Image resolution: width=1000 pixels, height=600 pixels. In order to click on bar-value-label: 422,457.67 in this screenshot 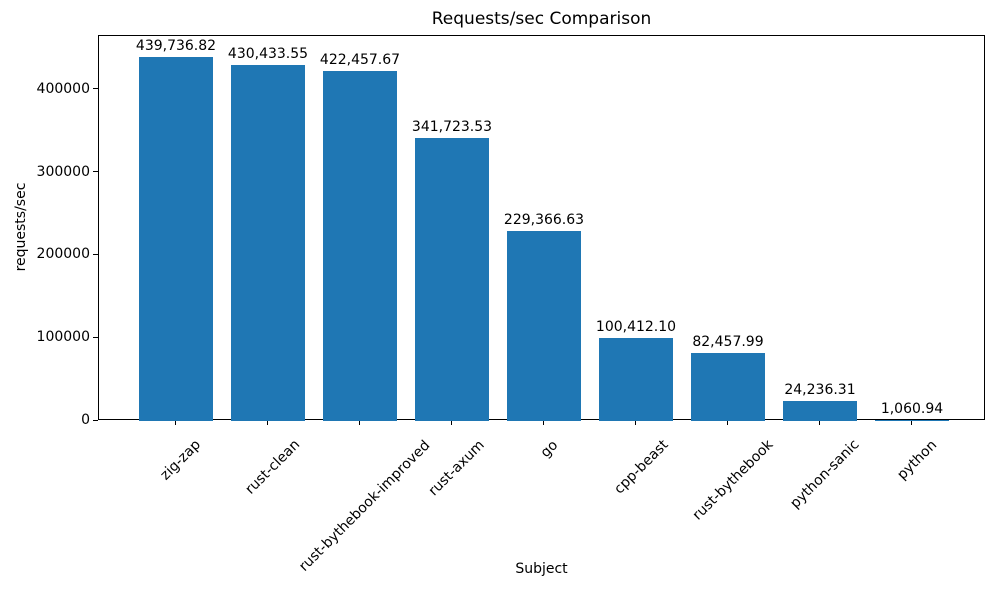, I will do `click(360, 60)`.